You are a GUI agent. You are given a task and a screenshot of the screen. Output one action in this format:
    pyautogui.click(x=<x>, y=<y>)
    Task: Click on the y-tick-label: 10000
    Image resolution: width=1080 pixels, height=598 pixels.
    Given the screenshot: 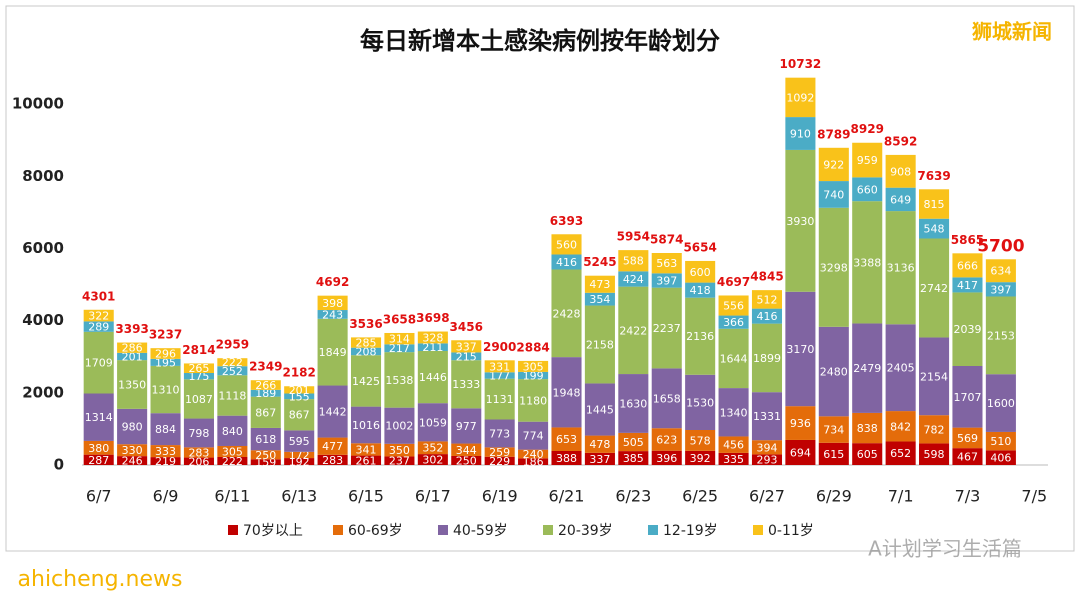 What is the action you would take?
    pyautogui.click(x=38, y=104)
    